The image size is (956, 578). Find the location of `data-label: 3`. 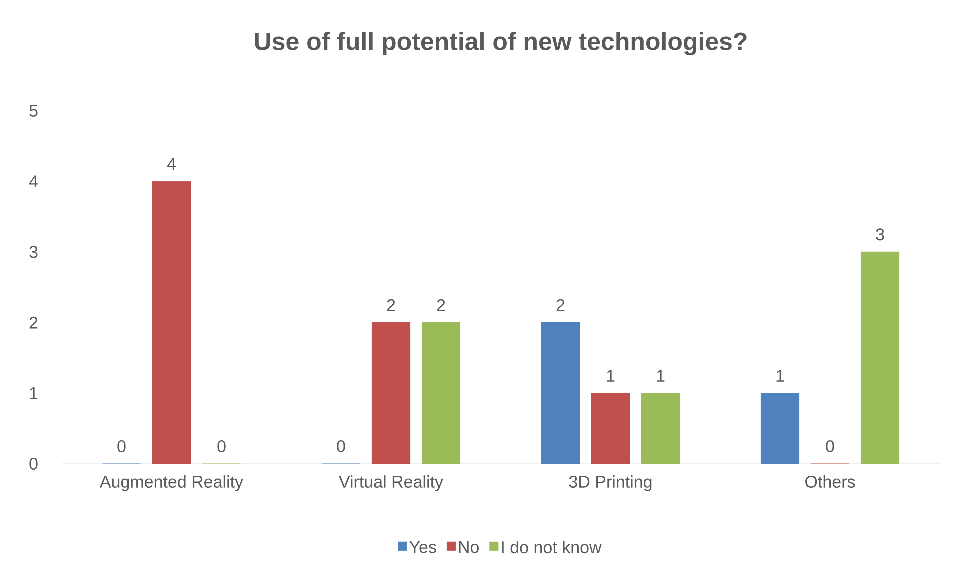

data-label: 3 is located at coordinates (880, 234).